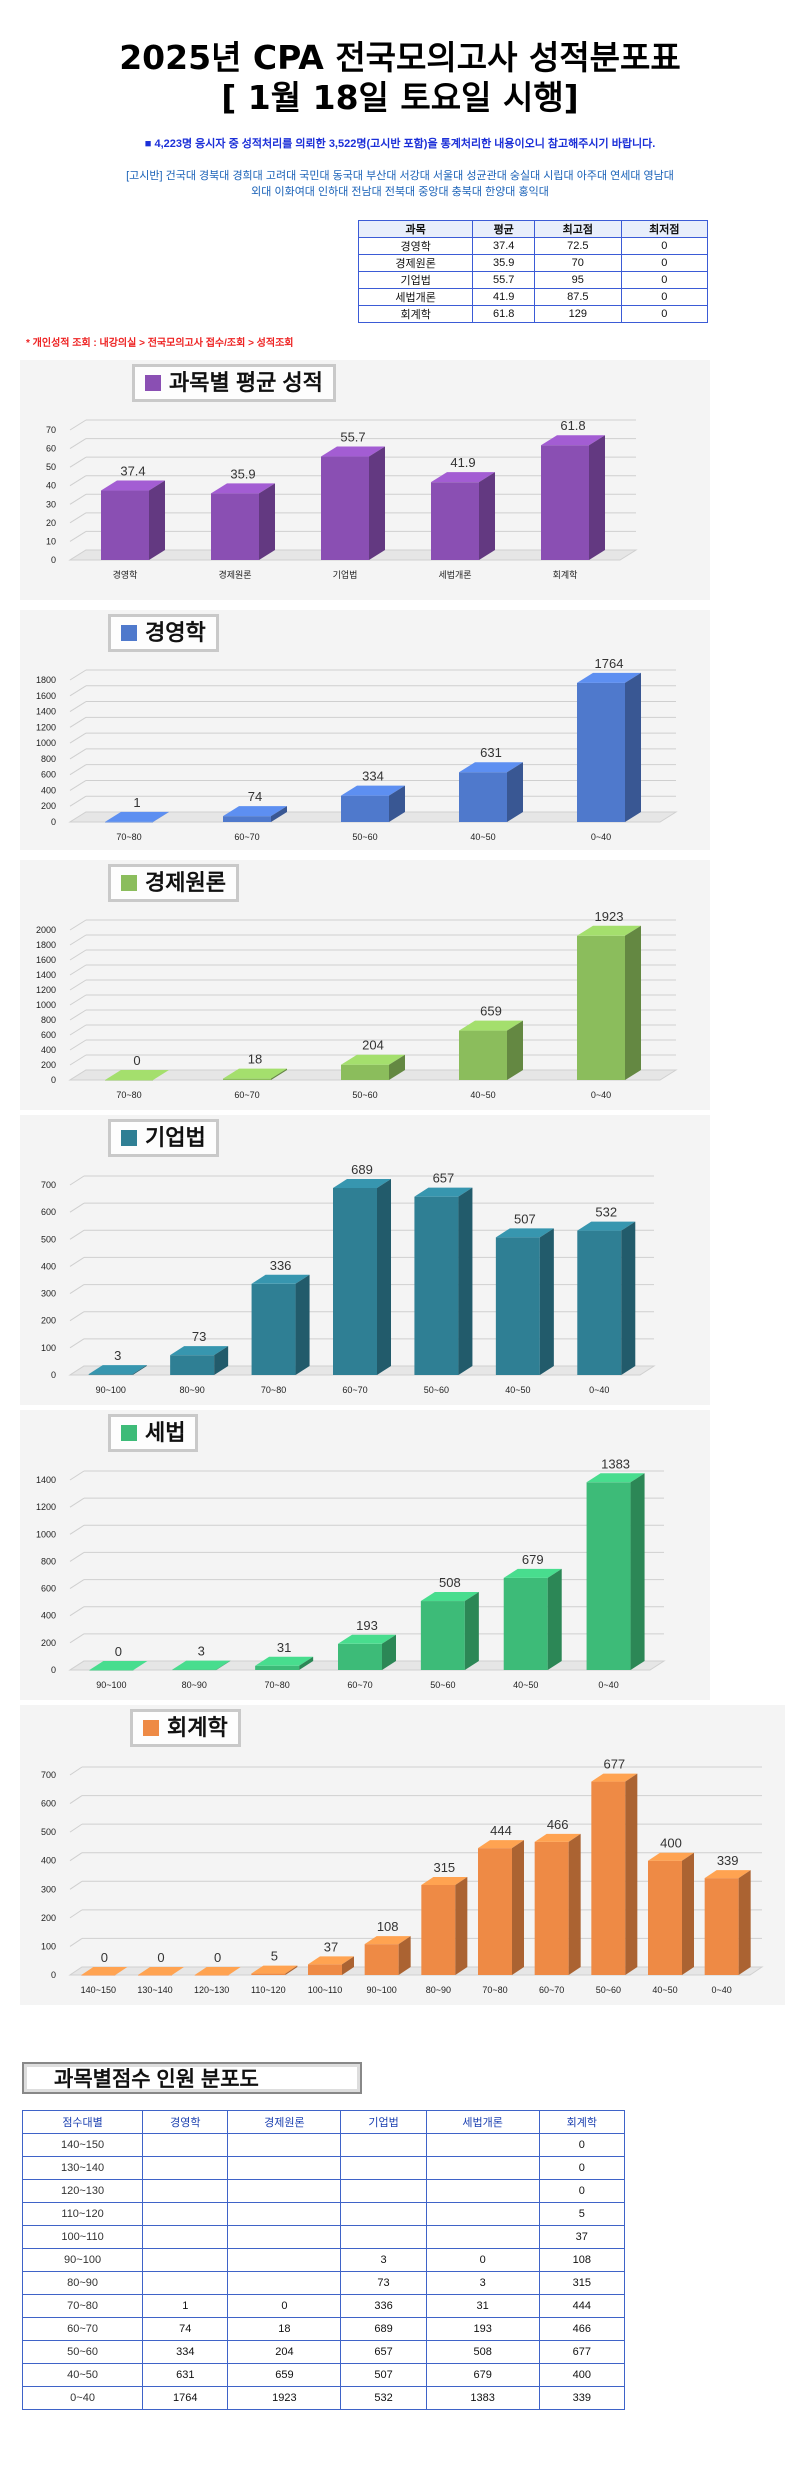  What do you see at coordinates (48, 1889) in the screenshot?
I see `y-tick-label: 300` at bounding box center [48, 1889].